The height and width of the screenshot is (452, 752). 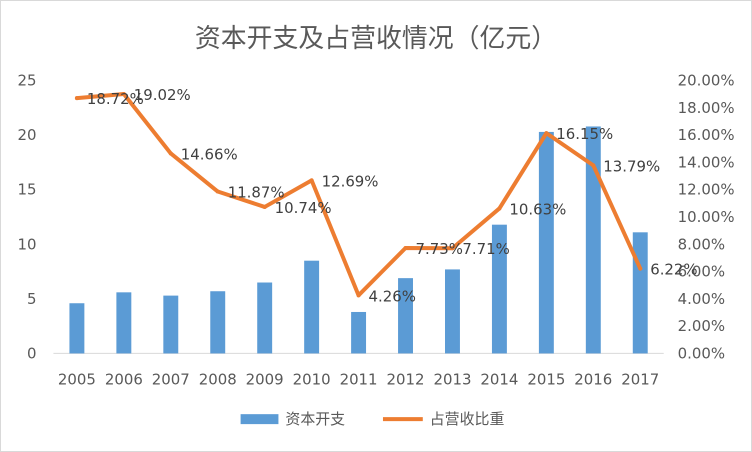 What do you see at coordinates (706, 81) in the screenshot?
I see `y-right-tick-label: 20.00%` at bounding box center [706, 81].